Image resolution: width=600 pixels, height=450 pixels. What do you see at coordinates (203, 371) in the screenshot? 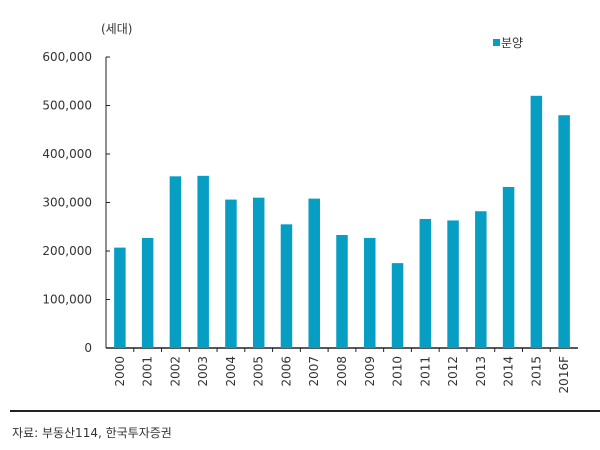
I see `x-tick-label: 2003` at bounding box center [203, 371].